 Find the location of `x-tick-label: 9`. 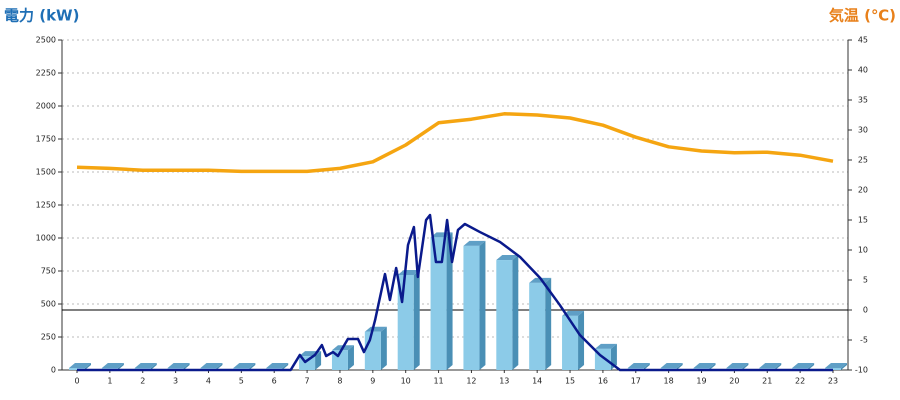

x-tick-label: 9 is located at coordinates (372, 381).